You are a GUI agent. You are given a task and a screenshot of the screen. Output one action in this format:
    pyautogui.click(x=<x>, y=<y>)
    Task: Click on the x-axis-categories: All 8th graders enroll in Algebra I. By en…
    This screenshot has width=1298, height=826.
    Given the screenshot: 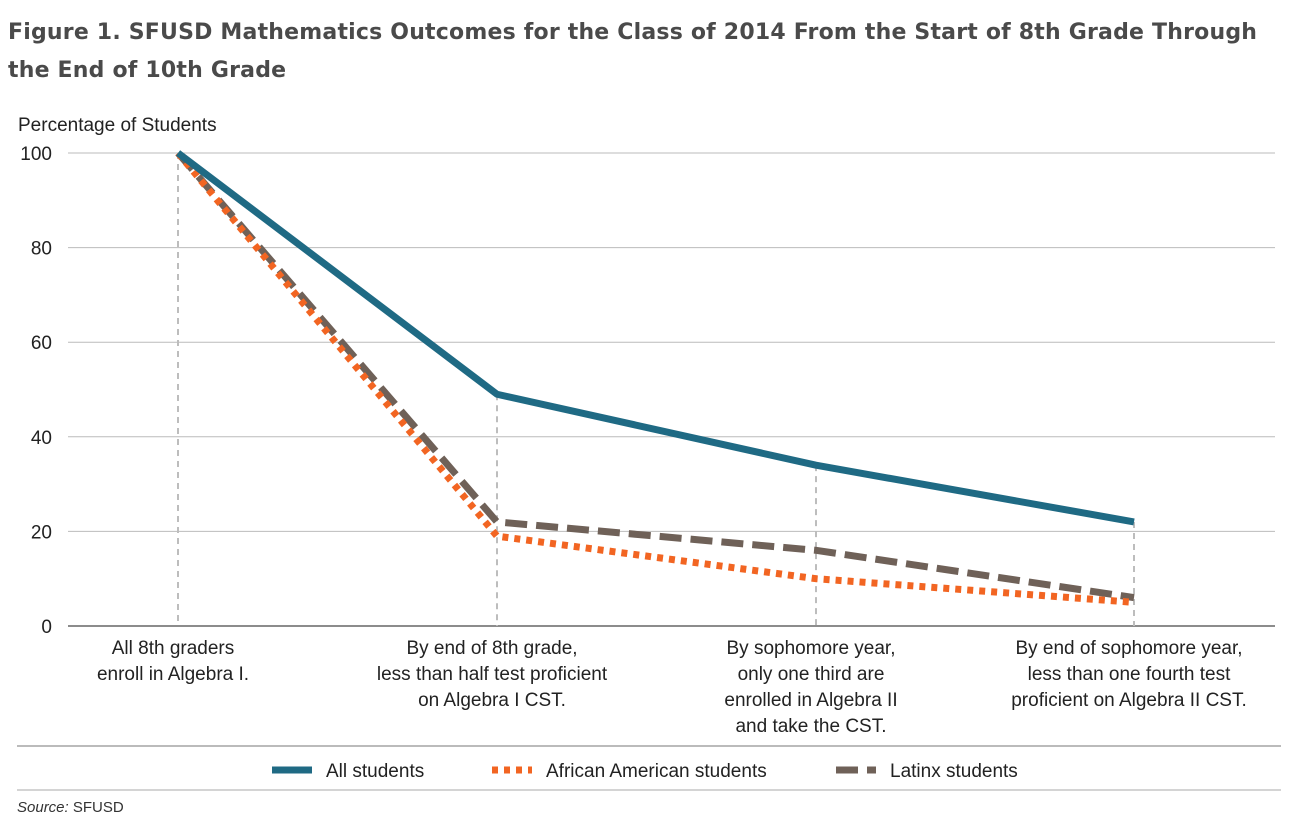 What is the action you would take?
    pyautogui.click(x=672, y=687)
    